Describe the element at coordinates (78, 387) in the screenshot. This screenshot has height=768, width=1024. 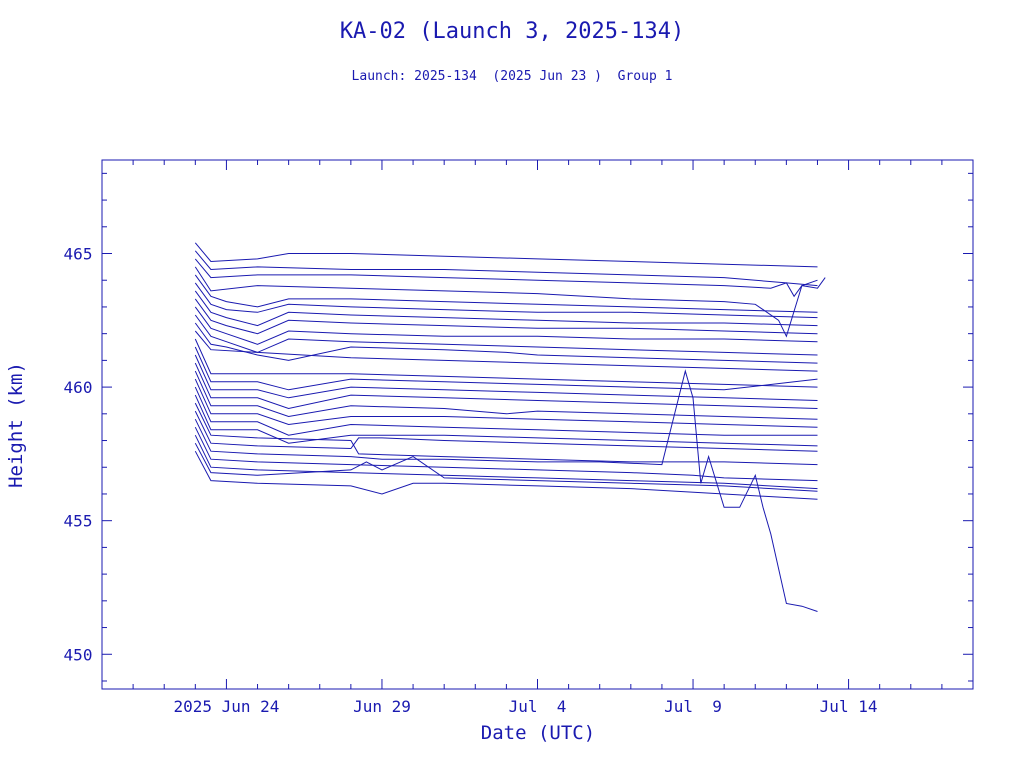
I see `y-tick-label: 460` at that location.